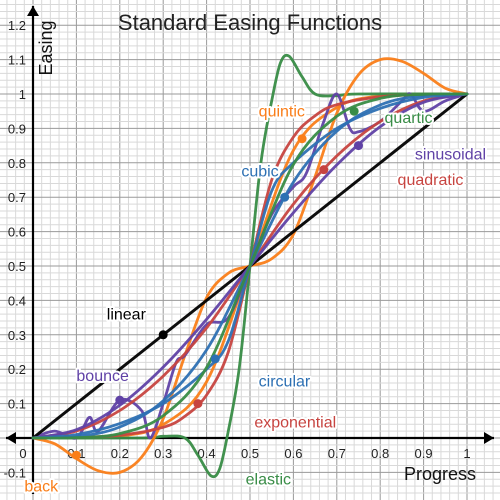 The width and height of the screenshot is (500, 500). I want to click on x-tick-label: 1, so click(466, 453).